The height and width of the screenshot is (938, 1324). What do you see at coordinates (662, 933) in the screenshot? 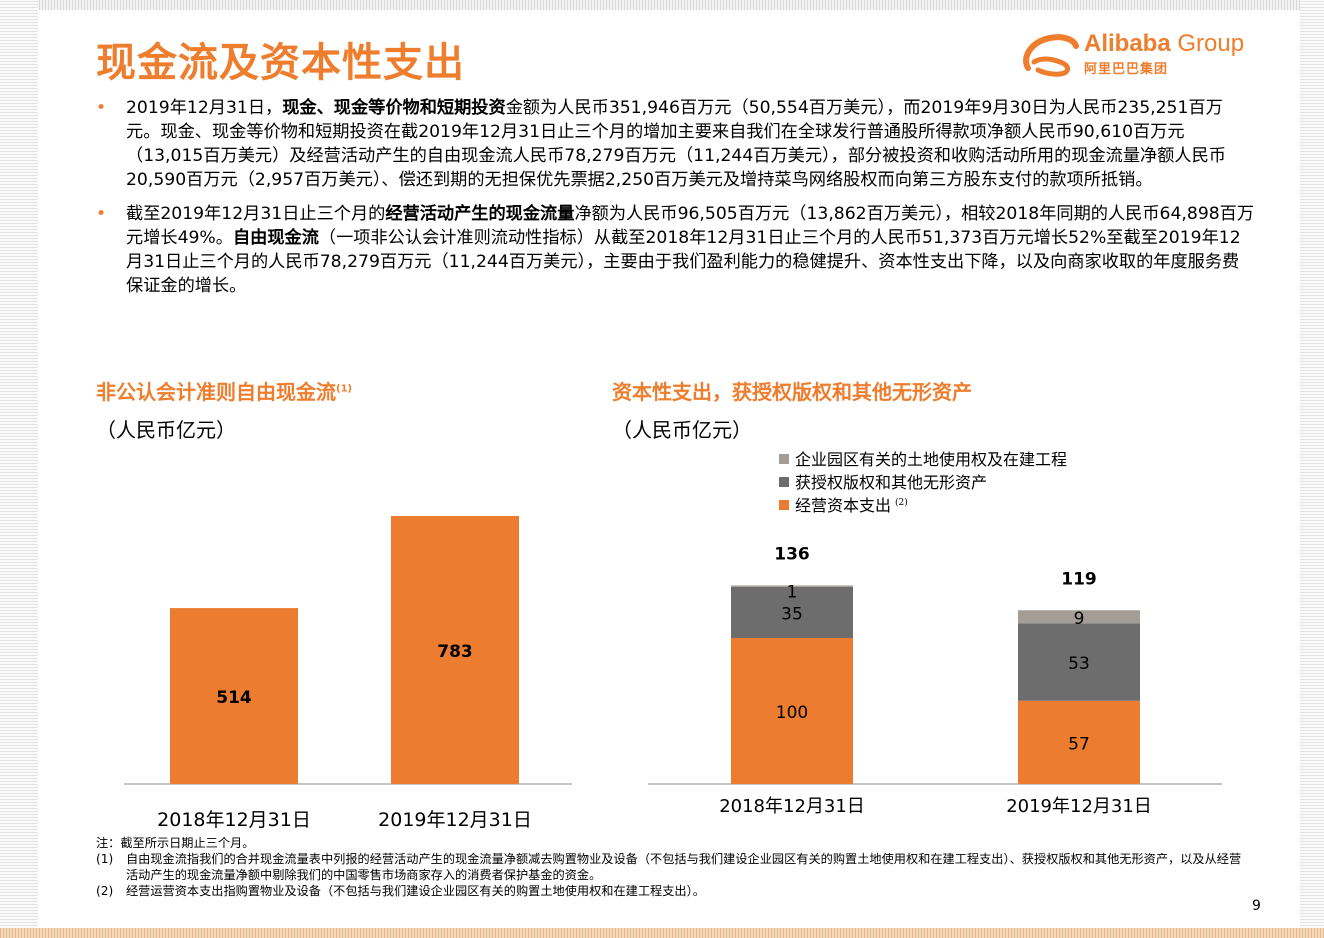
I see `bottom-frame-border` at bounding box center [662, 933].